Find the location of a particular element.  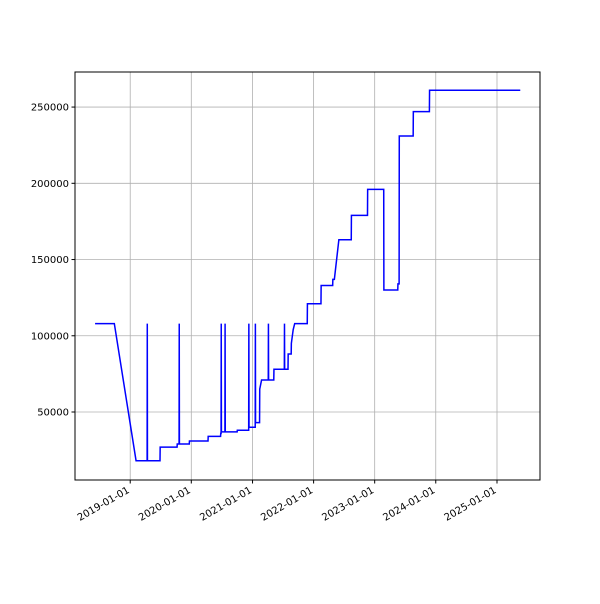

x-tick-label: 2024-01-01 is located at coordinates (409, 504).